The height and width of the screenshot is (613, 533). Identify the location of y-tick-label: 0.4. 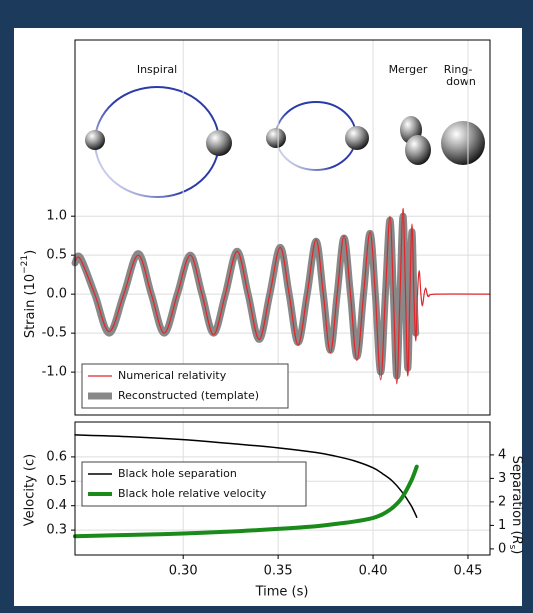
(56, 505).